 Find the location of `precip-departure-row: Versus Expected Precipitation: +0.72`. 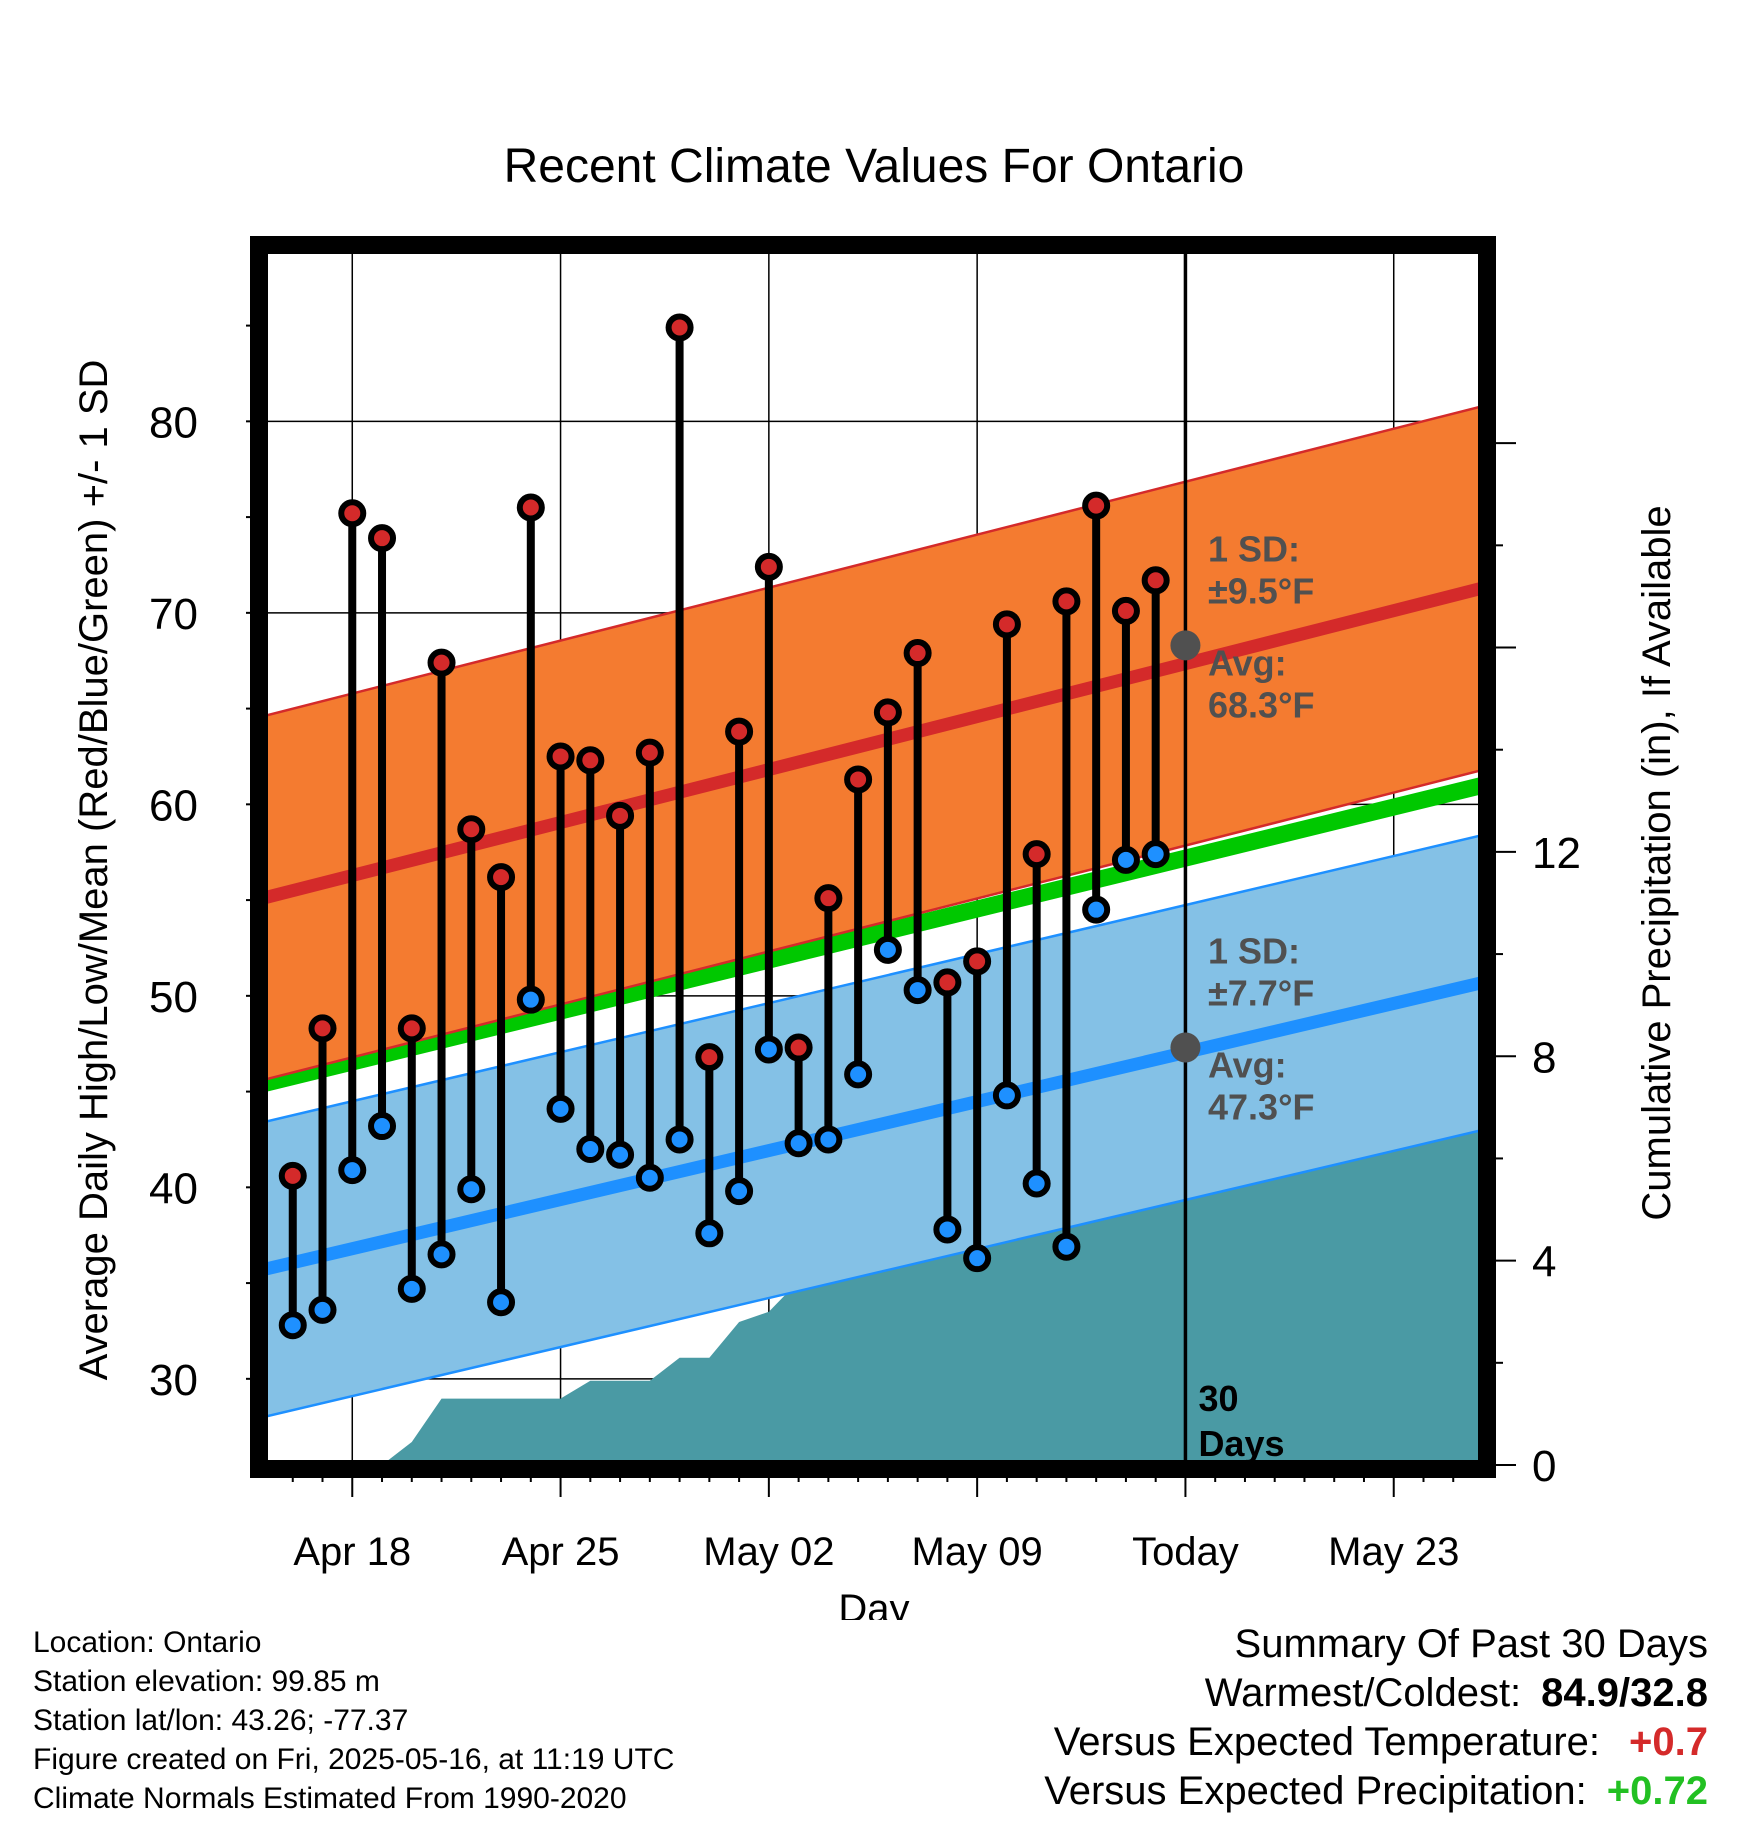

precip-departure-row: Versus Expected Precipitation: +0.72 is located at coordinates (1376, 1791).